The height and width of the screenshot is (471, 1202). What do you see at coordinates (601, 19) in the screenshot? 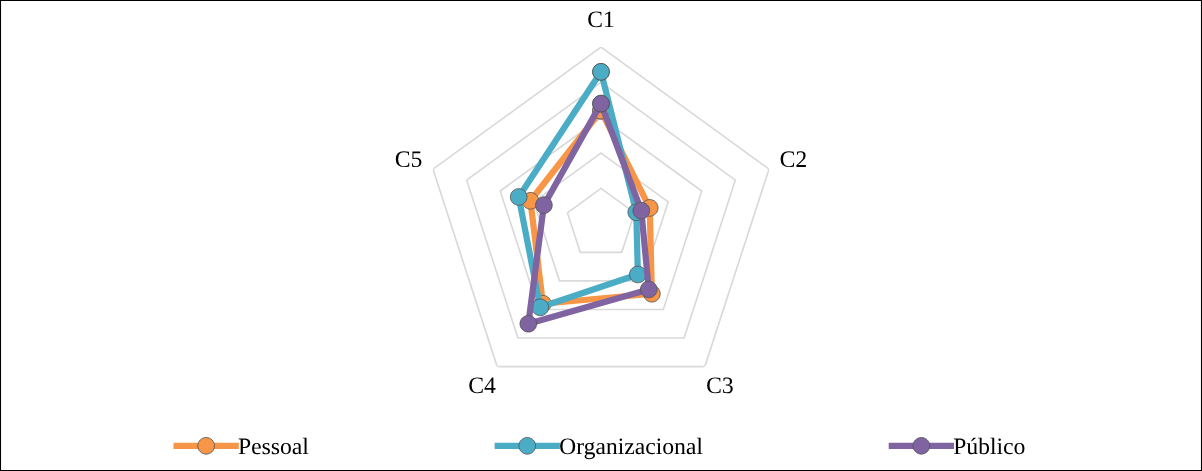
I see `spoke-label: C1` at bounding box center [601, 19].